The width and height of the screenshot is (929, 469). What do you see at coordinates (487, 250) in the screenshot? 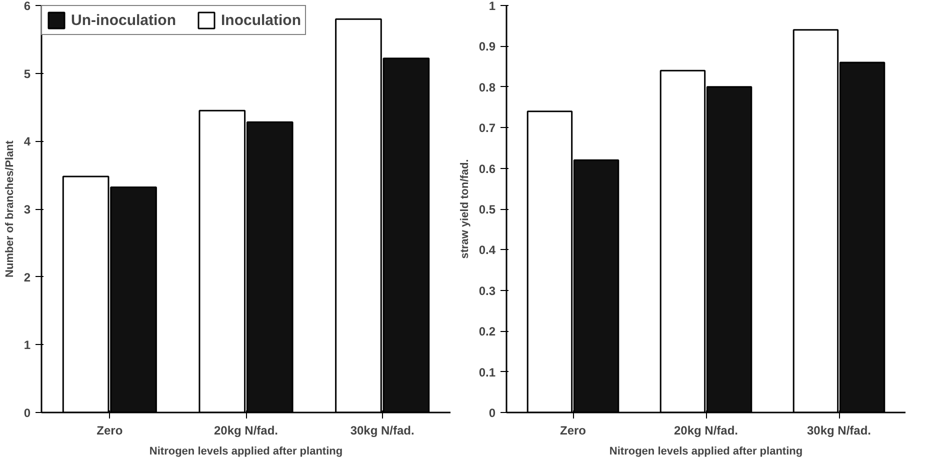
I see `y-tick-label: 0.4` at bounding box center [487, 250].